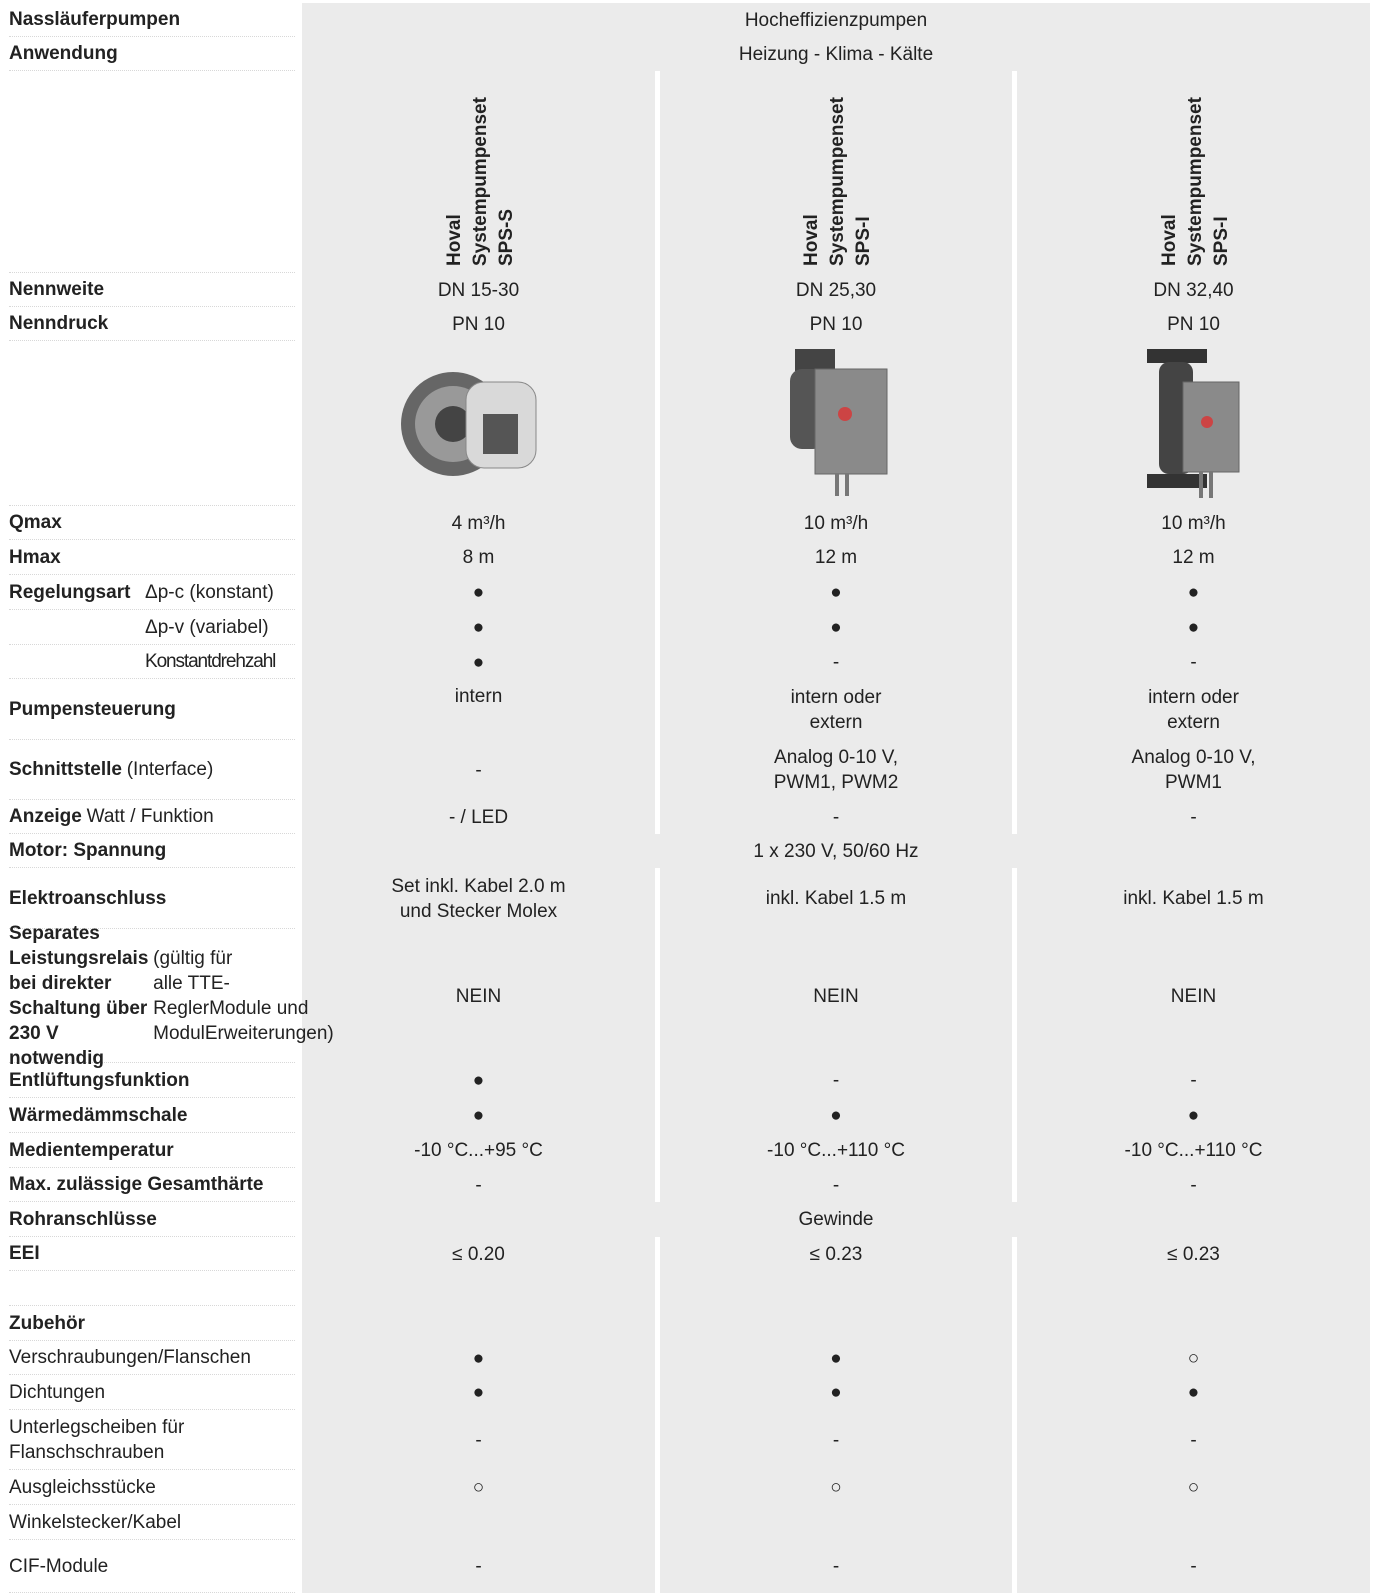  Describe the element at coordinates (59, 1566) in the screenshot. I see `label-text: CIF-Module` at that location.